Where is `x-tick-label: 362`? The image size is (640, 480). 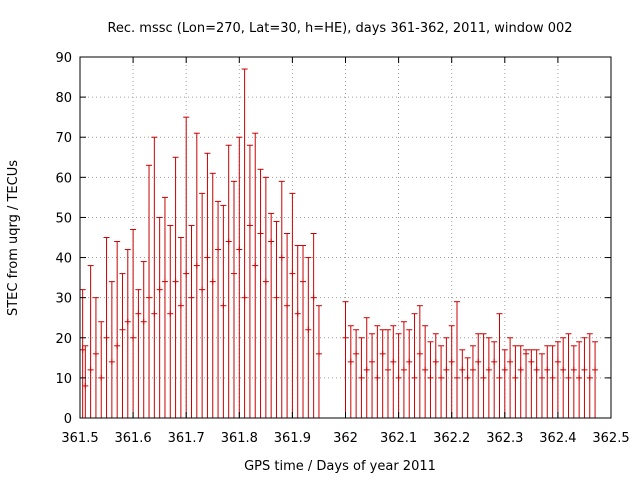
x-tick-label: 362 is located at coordinates (345, 438).